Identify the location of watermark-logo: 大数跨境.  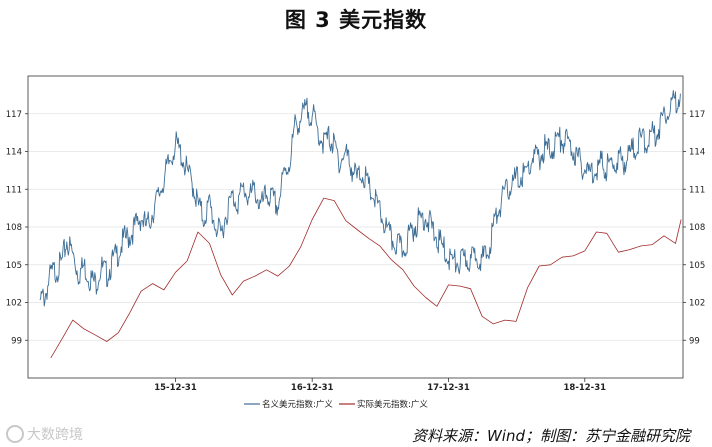
(44, 434).